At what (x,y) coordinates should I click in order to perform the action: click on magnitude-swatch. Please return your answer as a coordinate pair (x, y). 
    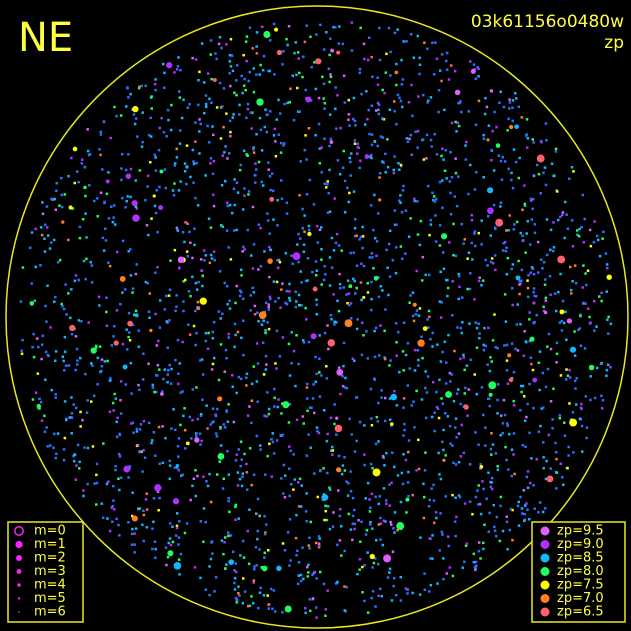
    Looking at the image, I should click on (19, 585).